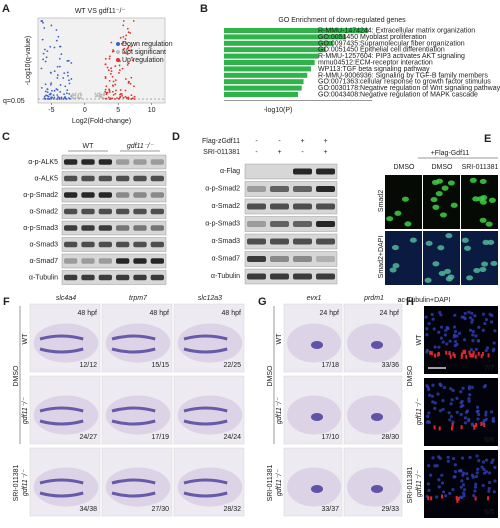  I want to click on chart-title: GO Enrichment of down-regulated genes, so click(342, 20).